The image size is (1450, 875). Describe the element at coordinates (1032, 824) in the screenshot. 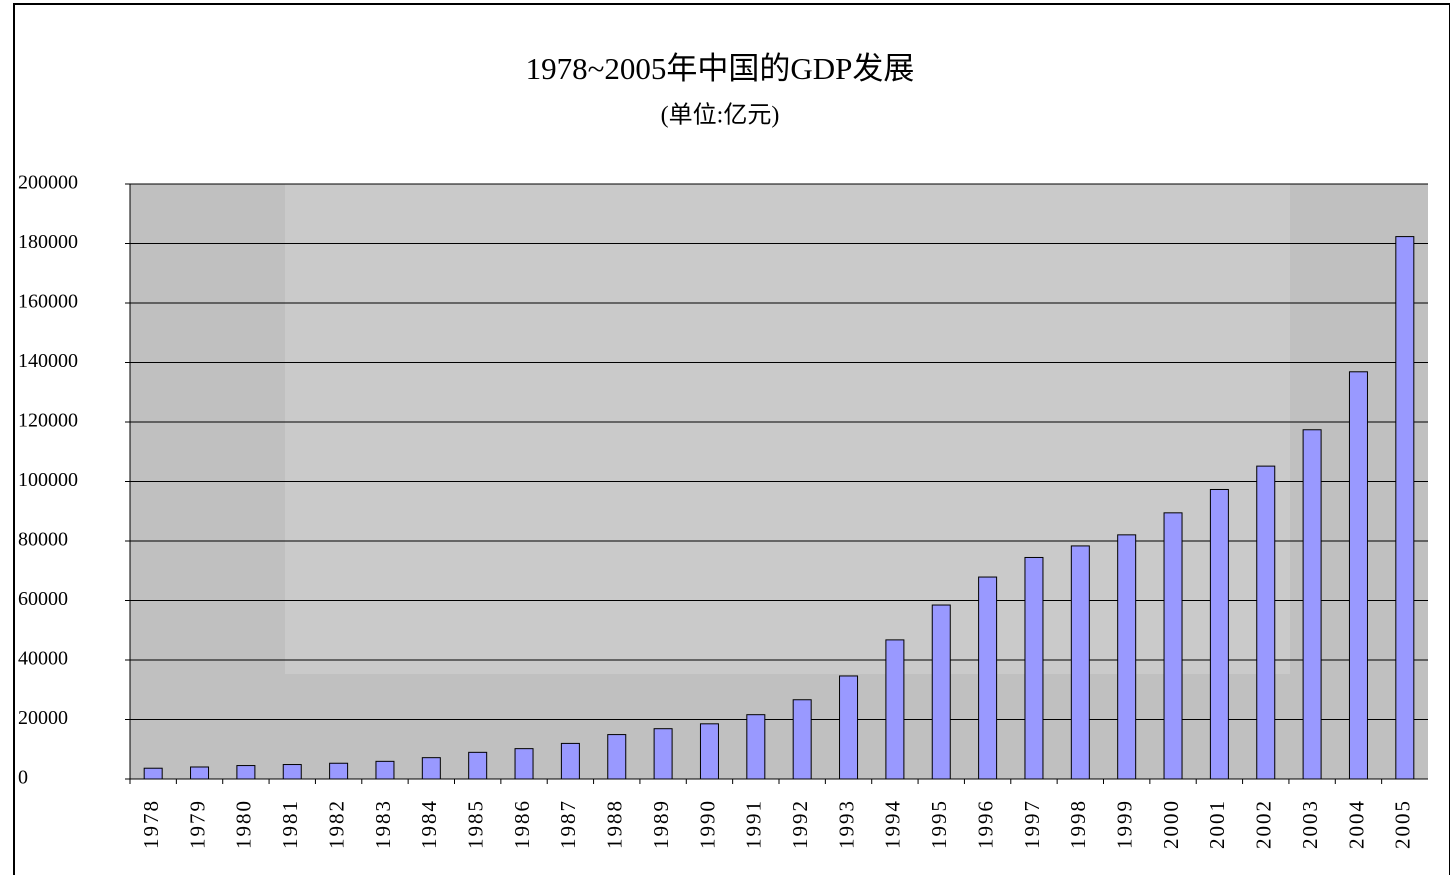

I see `x-tick-label: 1997` at that location.